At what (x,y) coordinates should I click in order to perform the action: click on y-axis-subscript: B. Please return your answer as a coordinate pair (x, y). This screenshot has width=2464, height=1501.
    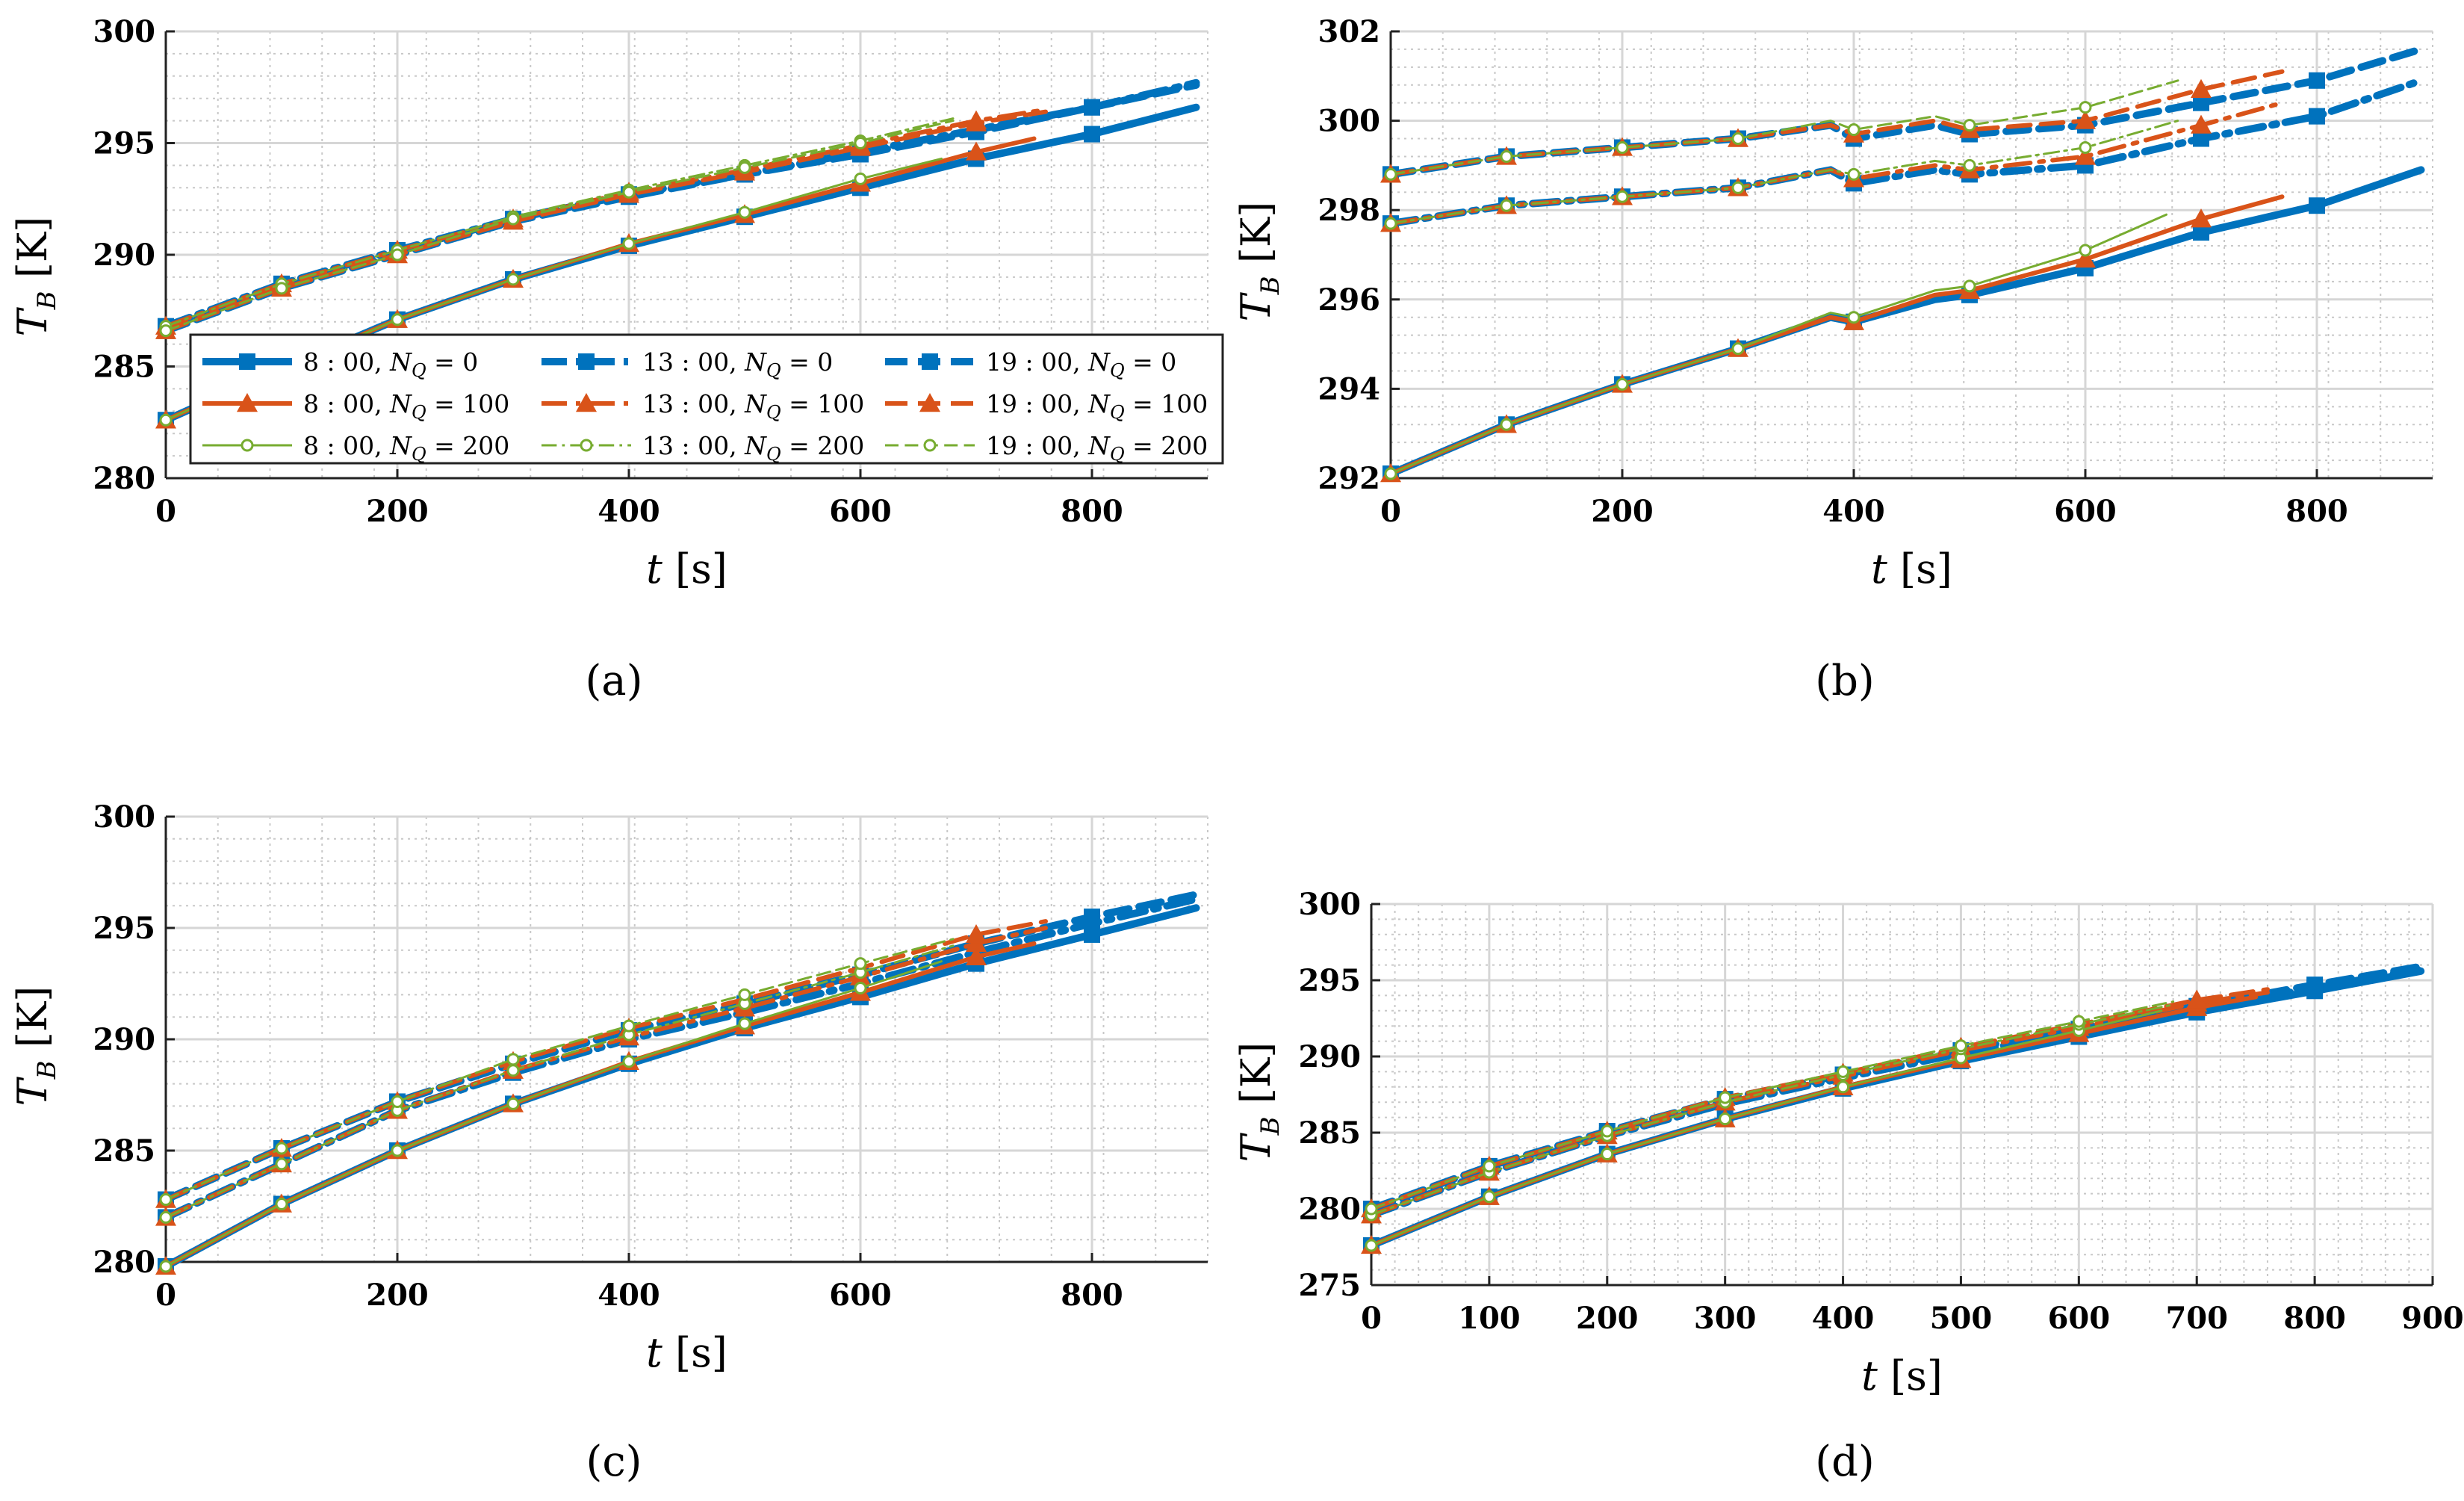
    Looking at the image, I should click on (1270, 285).